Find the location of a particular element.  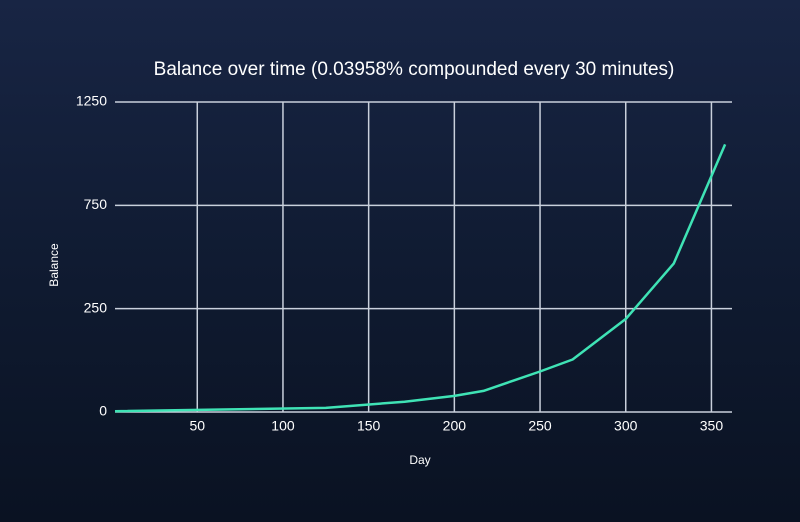

x-axis-label: Day is located at coordinates (419, 460).